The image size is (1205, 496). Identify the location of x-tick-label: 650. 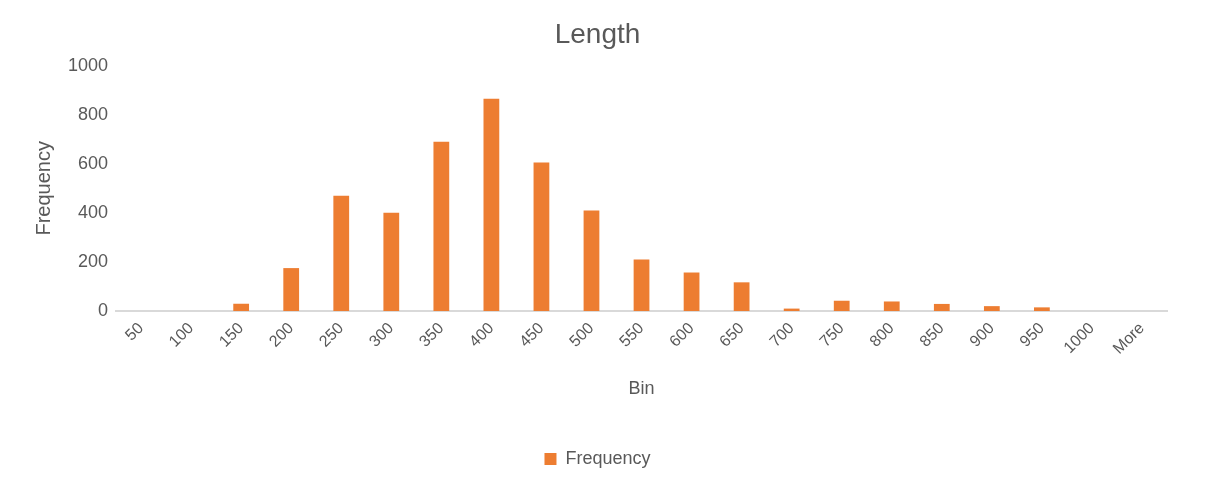
(731, 334).